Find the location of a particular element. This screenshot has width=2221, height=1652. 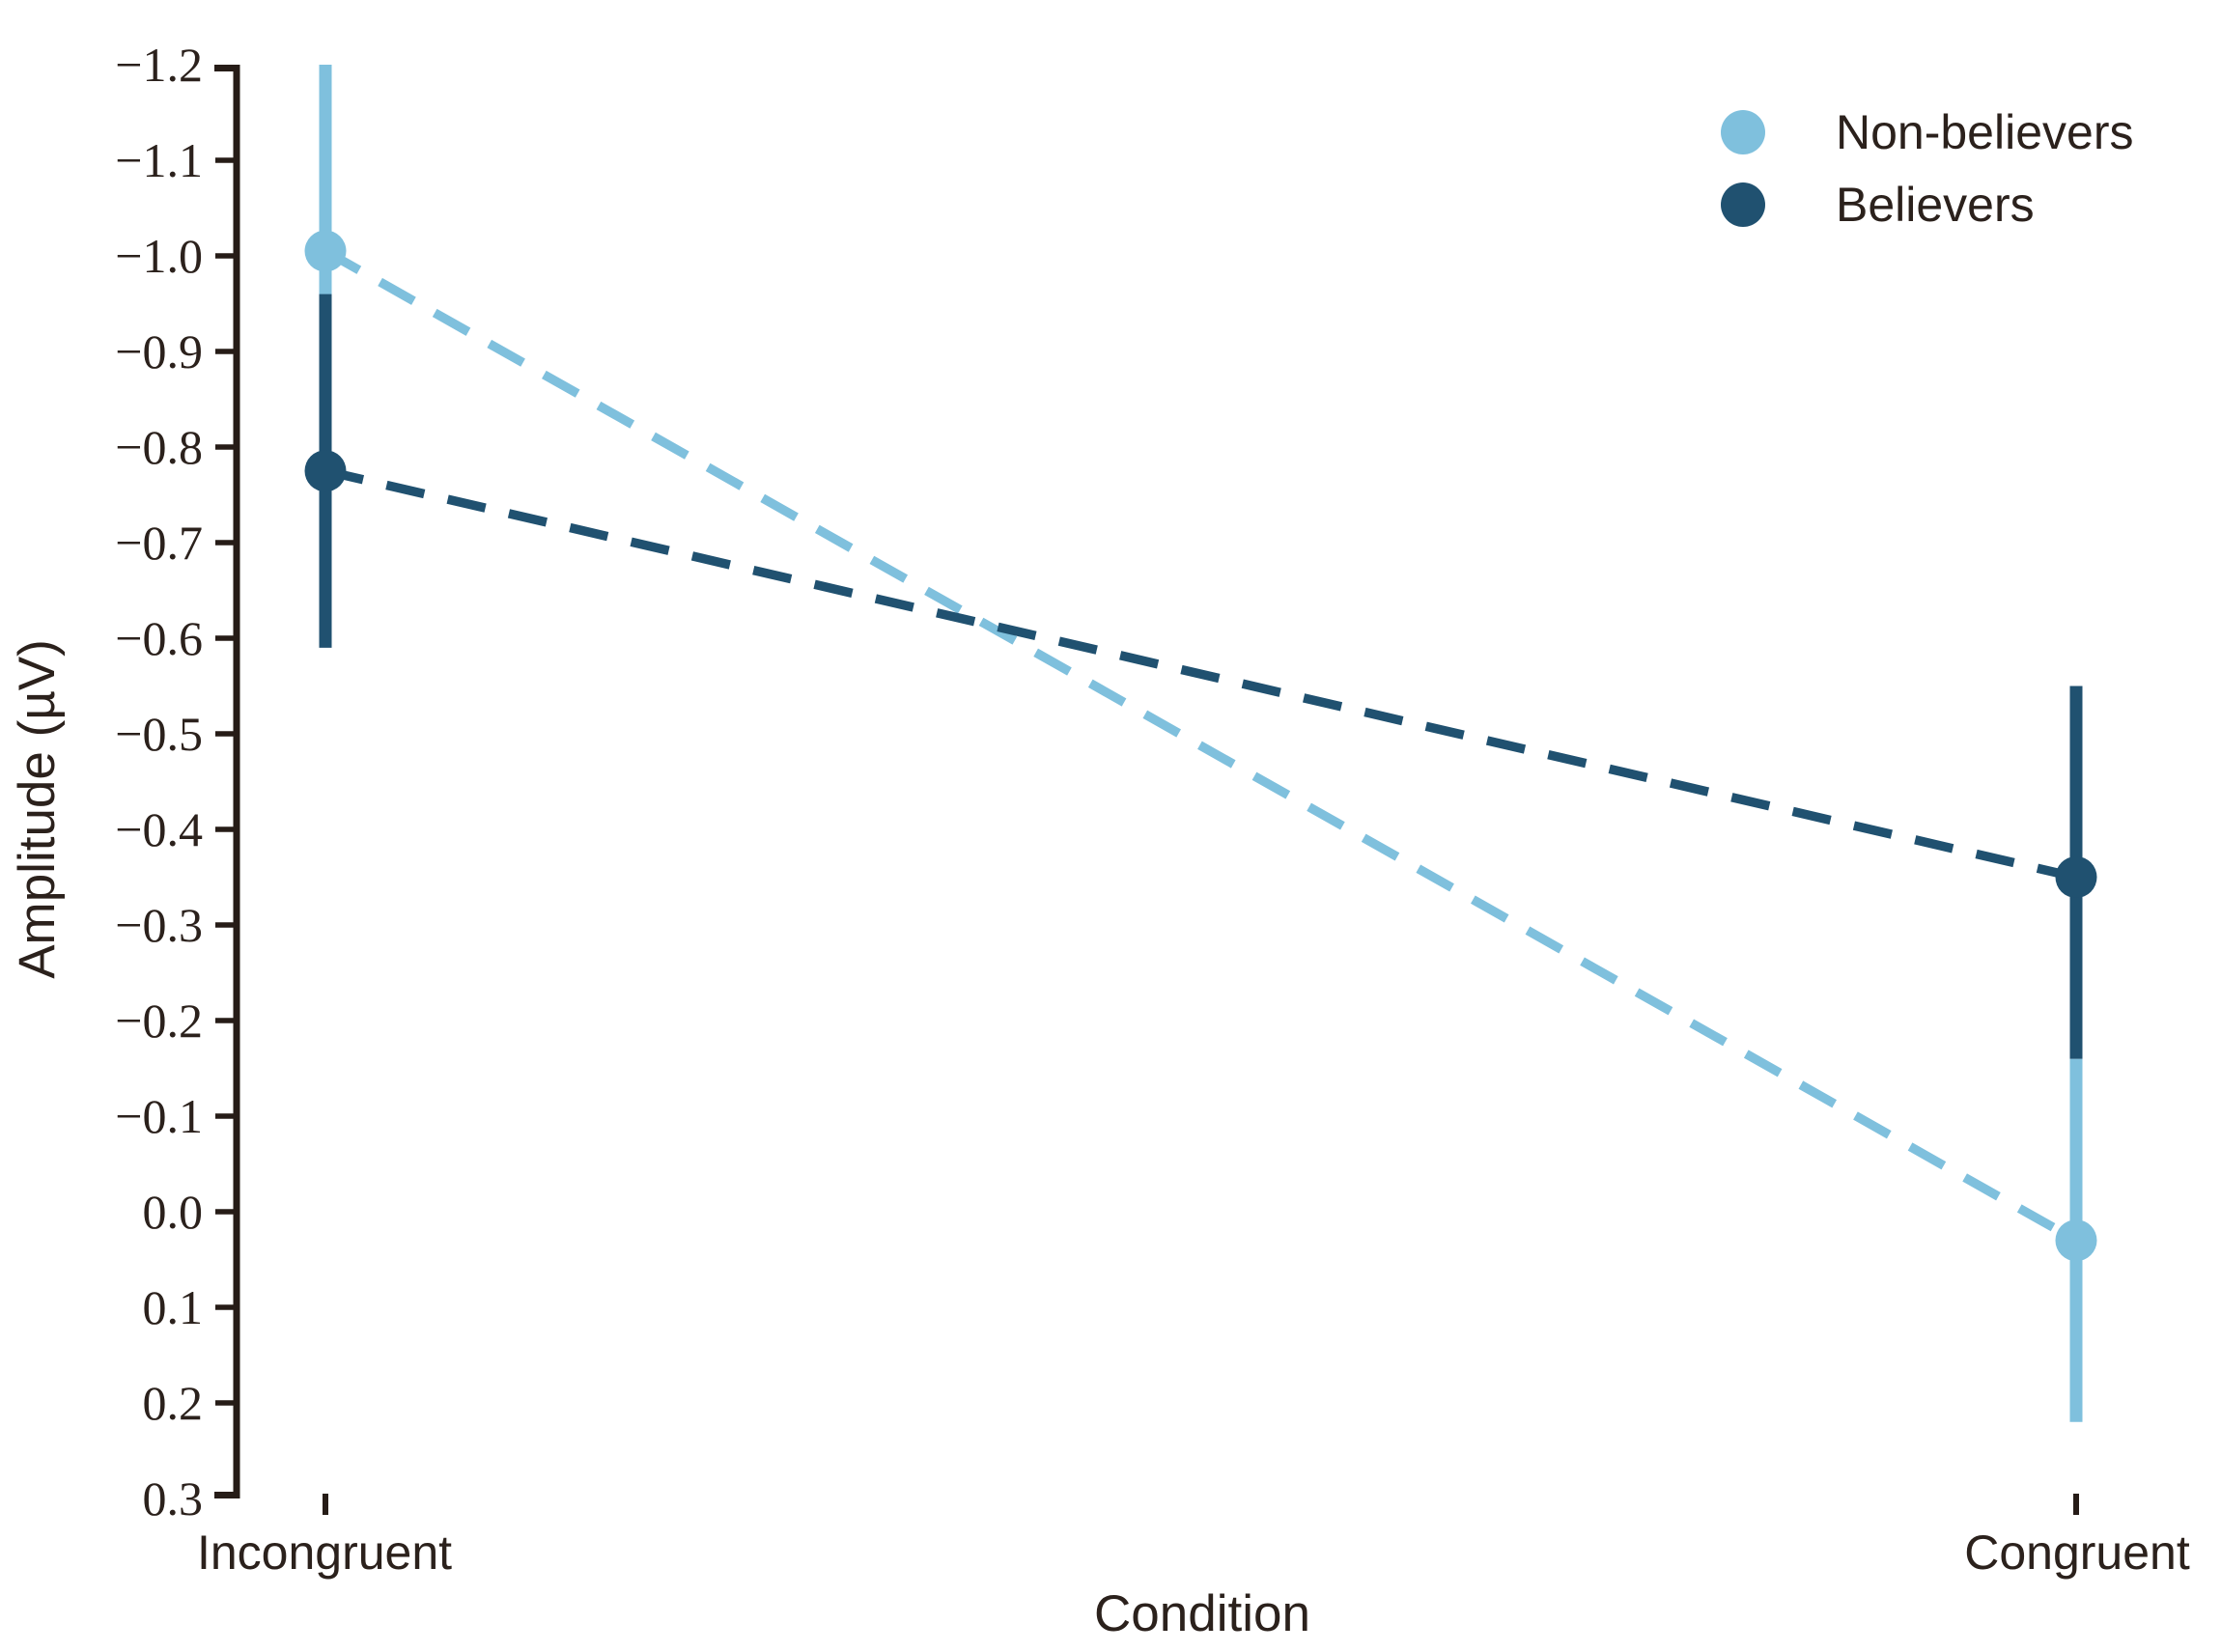

y-tick-label: −1.0 is located at coordinates (159, 256).